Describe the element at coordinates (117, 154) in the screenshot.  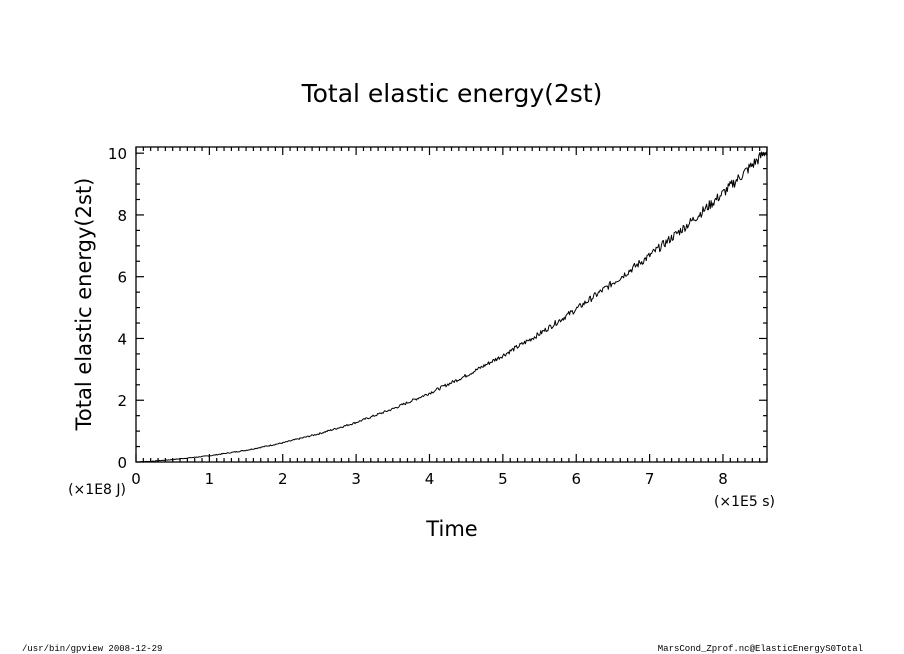
I see `y-tick-label: 10` at that location.